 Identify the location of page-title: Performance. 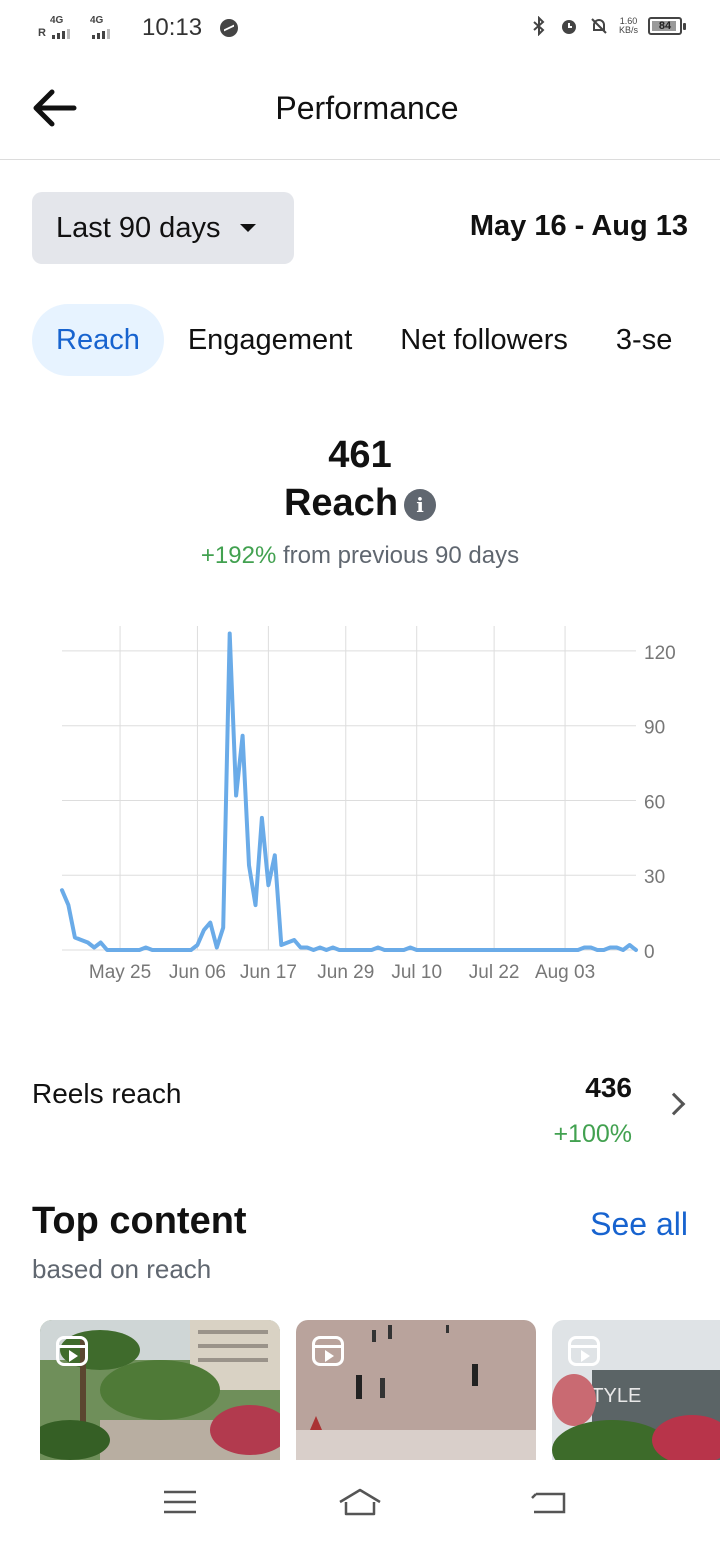
(367, 108).